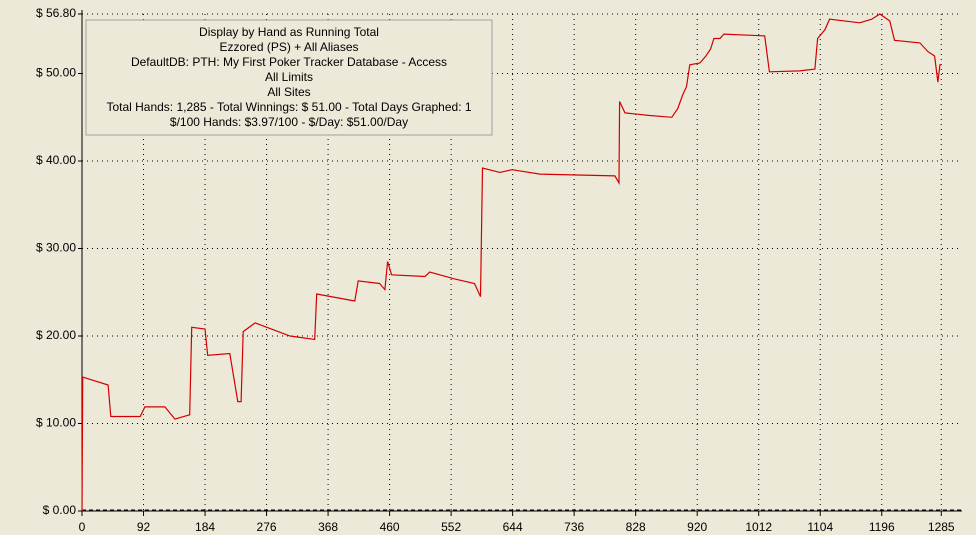  Describe the element at coordinates (758, 527) in the screenshot. I see `x-tick-label: 1012` at that location.